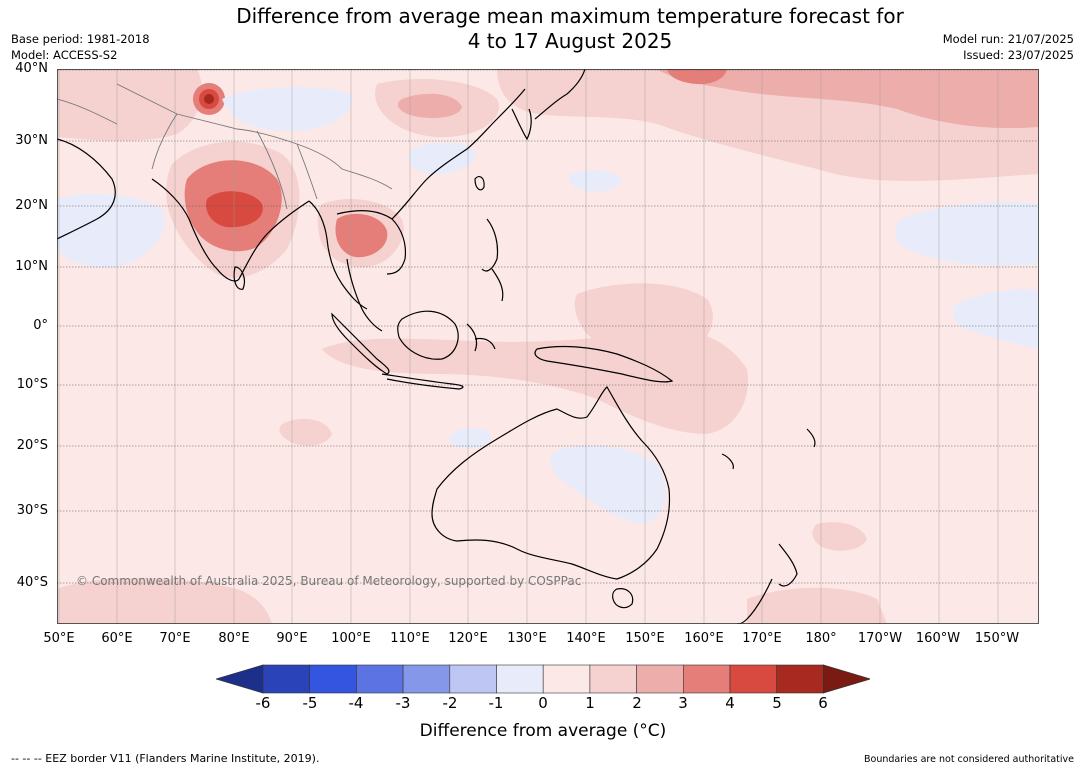  What do you see at coordinates (209, 99) in the screenshot?
I see `hotspot-pakistan-core` at bounding box center [209, 99].